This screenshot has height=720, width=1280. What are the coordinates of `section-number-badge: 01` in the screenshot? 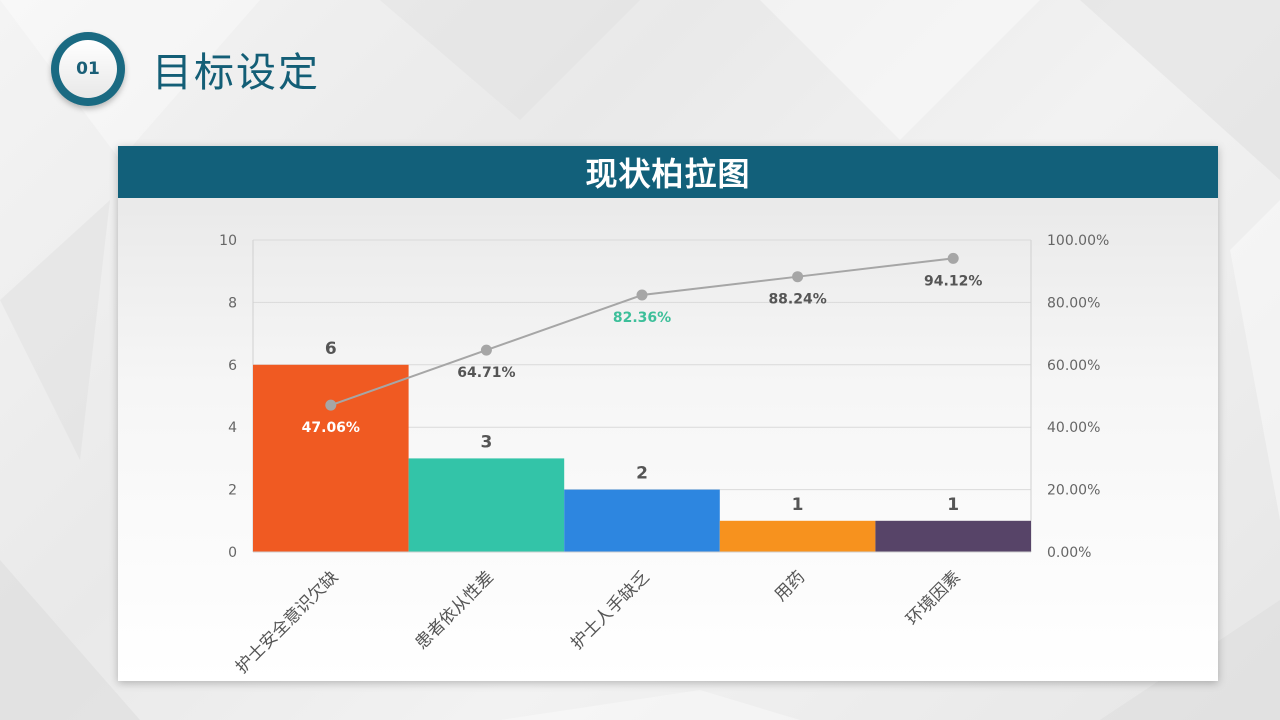 It's located at (88, 69).